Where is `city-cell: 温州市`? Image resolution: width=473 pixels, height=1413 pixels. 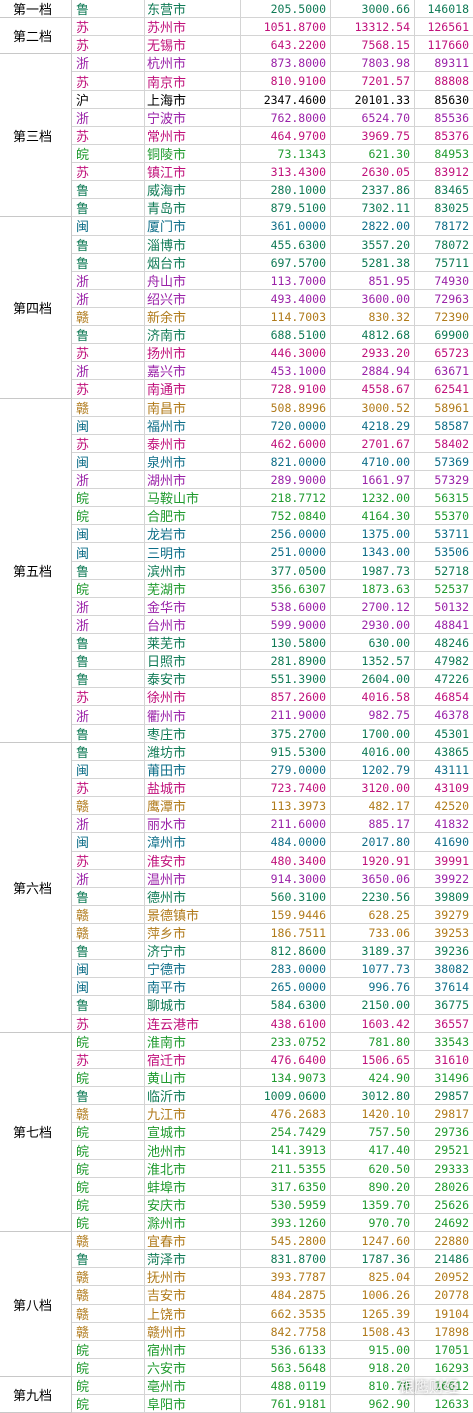
city-cell: 温州市 is located at coordinates (192, 878).